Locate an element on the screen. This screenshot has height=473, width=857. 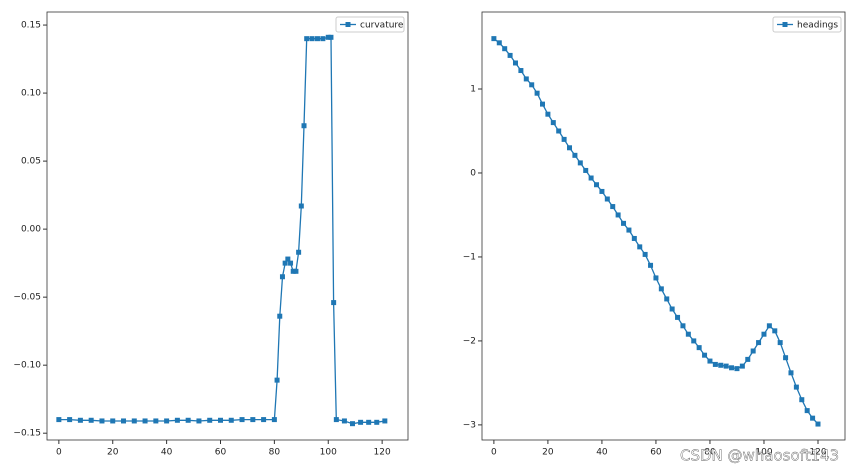
watermark: CSDN @whaosoft143 is located at coordinates (759, 456).